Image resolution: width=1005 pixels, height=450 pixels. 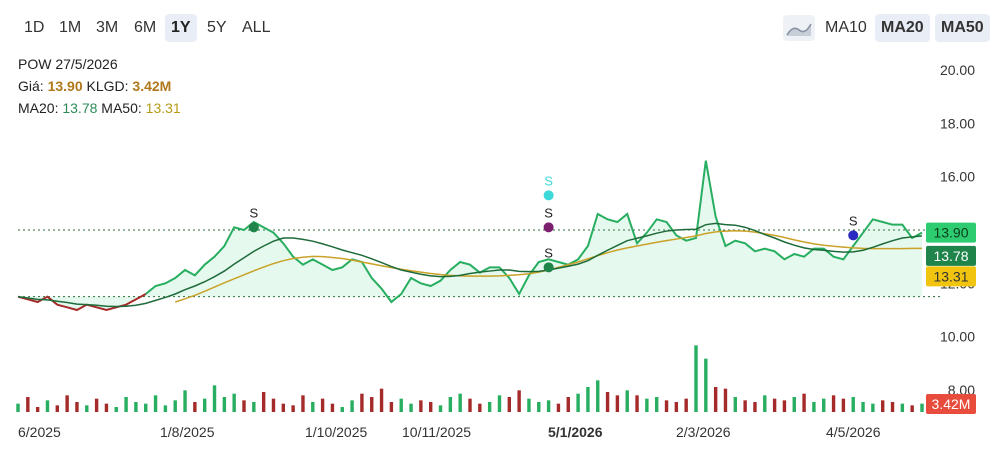 I want to click on range-1d-button: 1D, so click(x=34, y=27).